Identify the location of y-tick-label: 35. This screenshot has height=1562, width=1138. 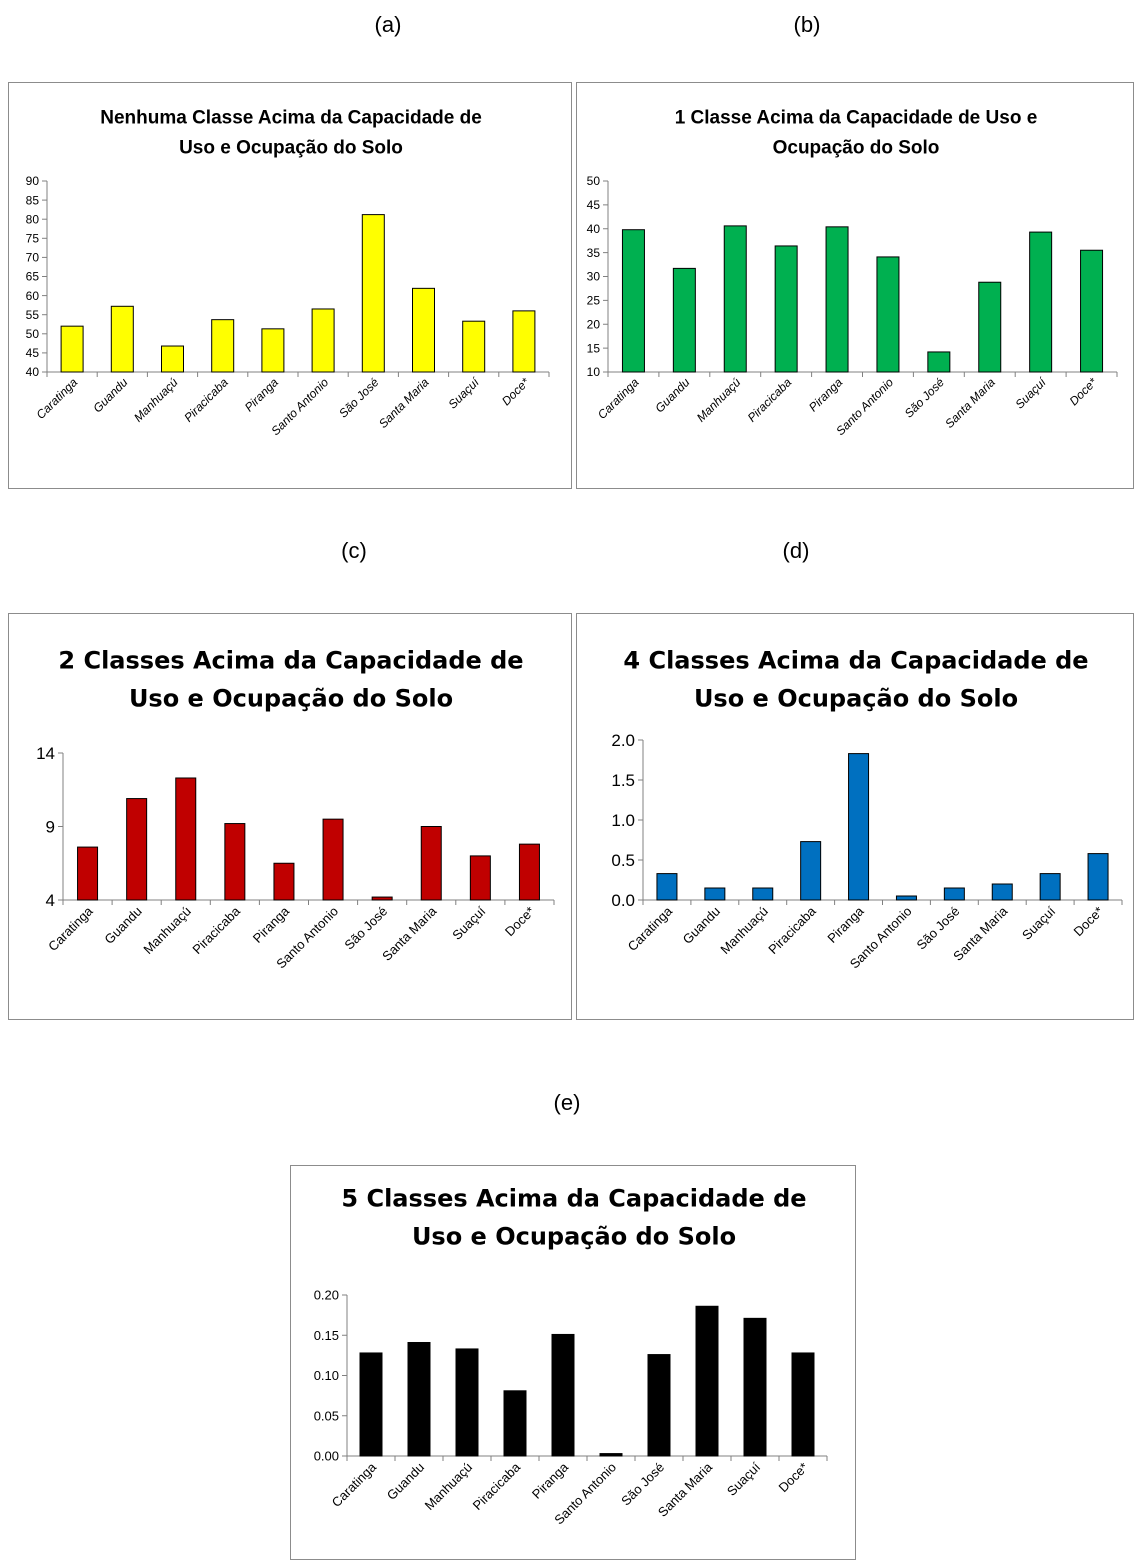
(594, 253).